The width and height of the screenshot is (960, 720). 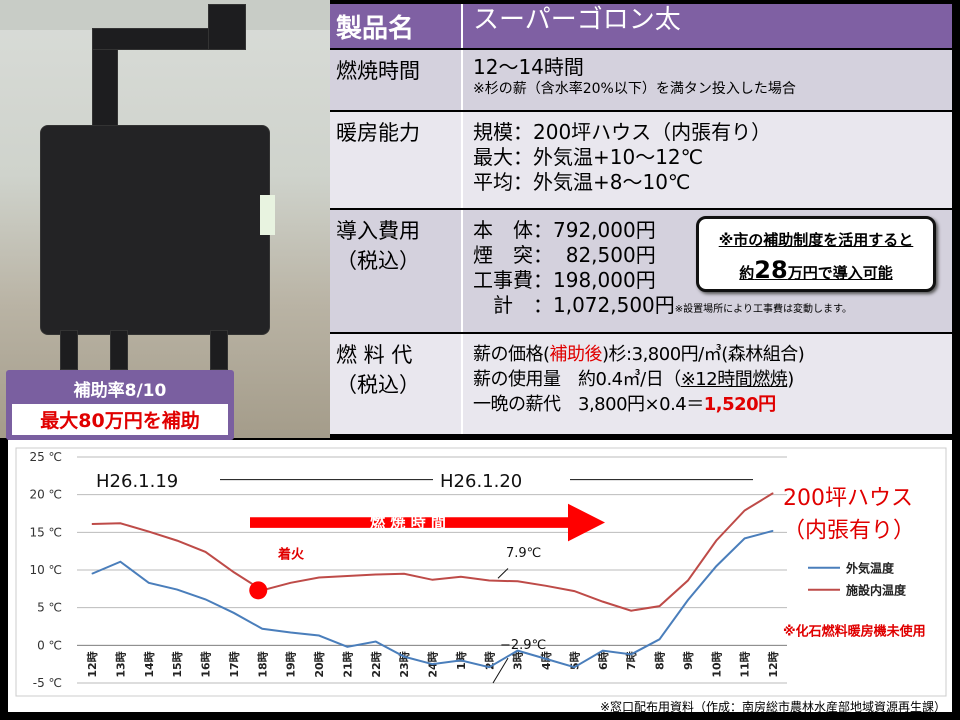 What do you see at coordinates (816, 240) in the screenshot?
I see `callout-line1: ※市の補助制度を活用すると` at bounding box center [816, 240].